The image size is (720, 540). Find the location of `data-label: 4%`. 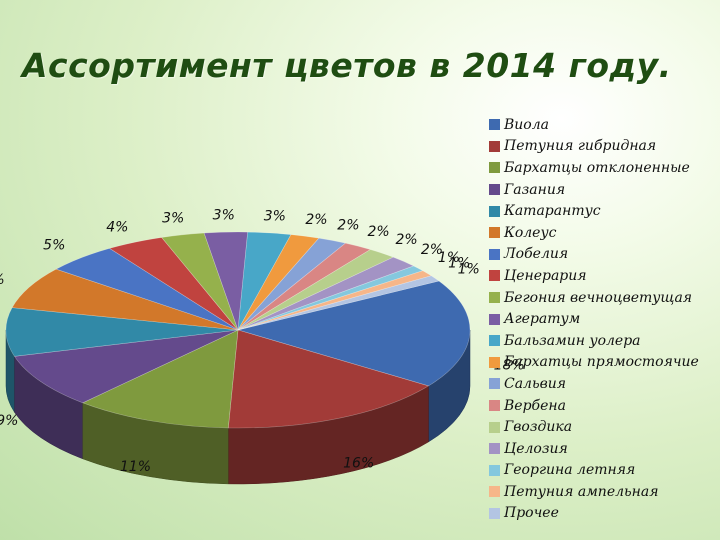

data-label: 4% is located at coordinates (117, 227).